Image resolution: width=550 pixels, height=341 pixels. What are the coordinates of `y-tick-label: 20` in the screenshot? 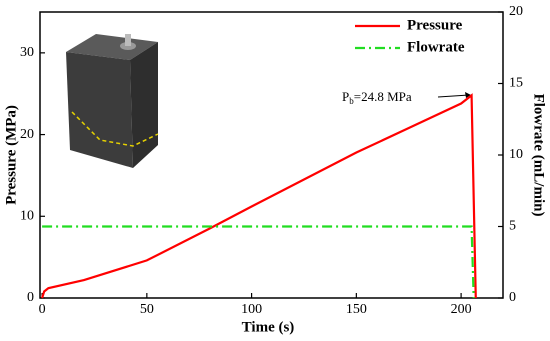 It's located at (27, 134).